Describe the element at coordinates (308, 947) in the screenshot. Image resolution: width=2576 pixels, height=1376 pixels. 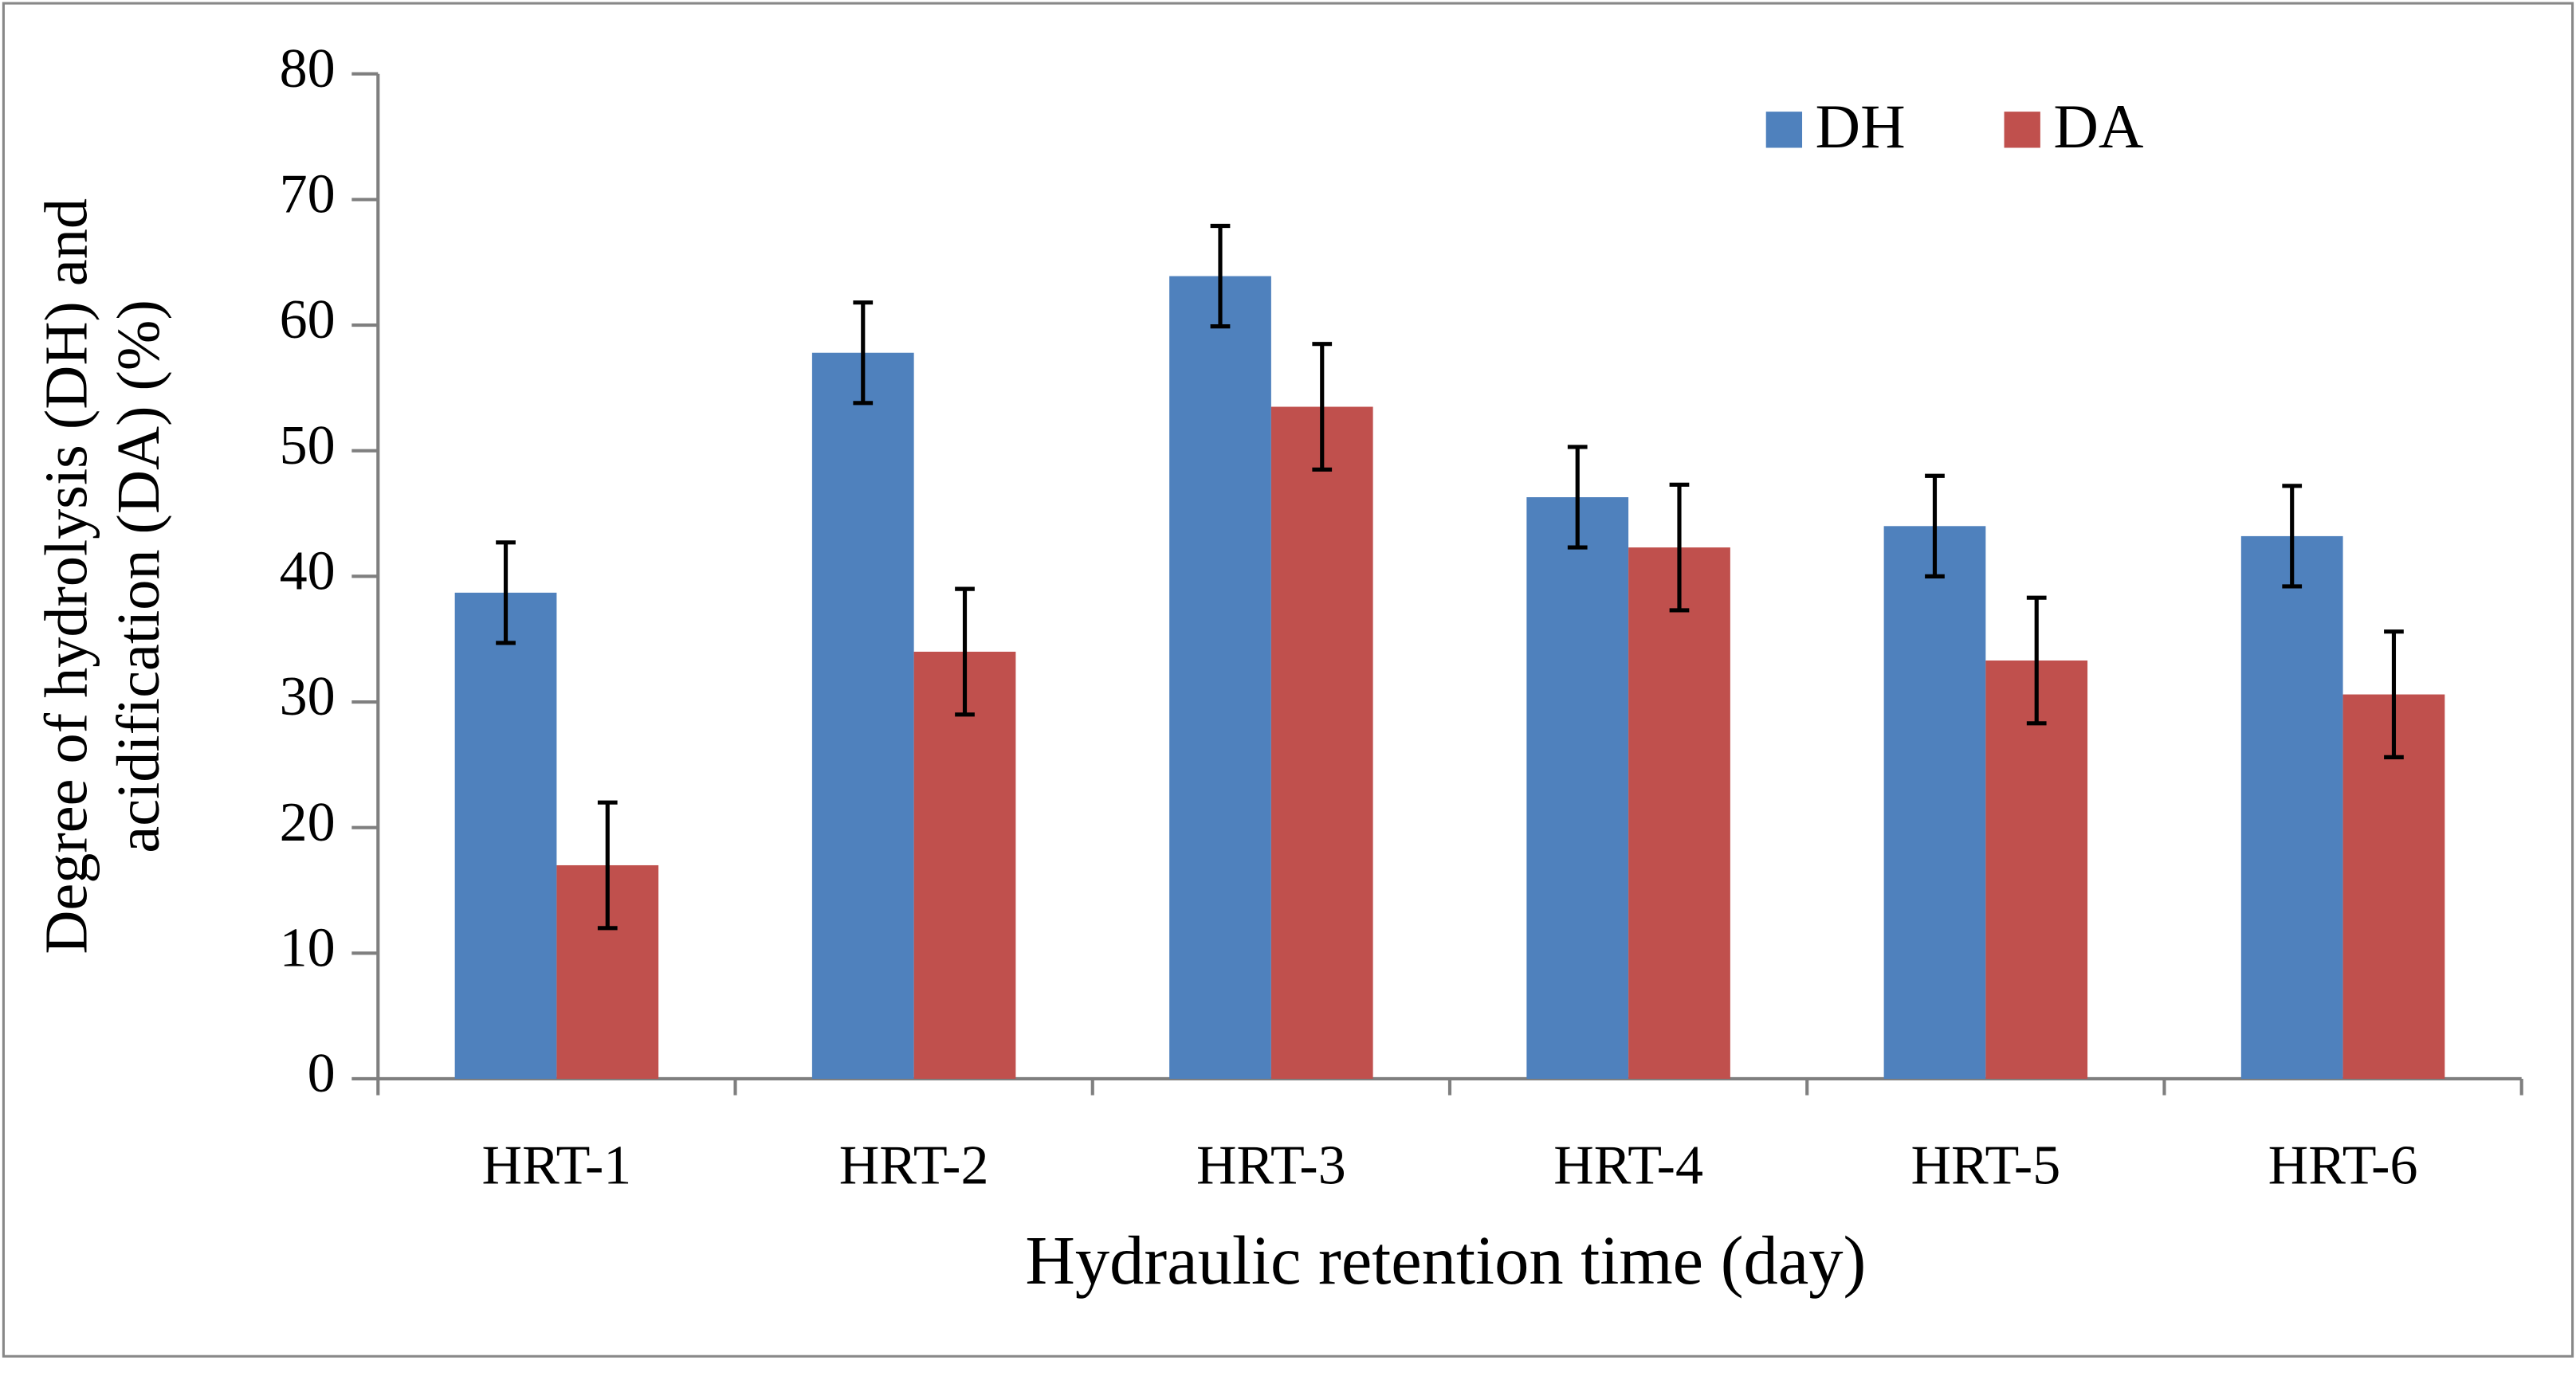
I see `y-tick-label: 10` at that location.